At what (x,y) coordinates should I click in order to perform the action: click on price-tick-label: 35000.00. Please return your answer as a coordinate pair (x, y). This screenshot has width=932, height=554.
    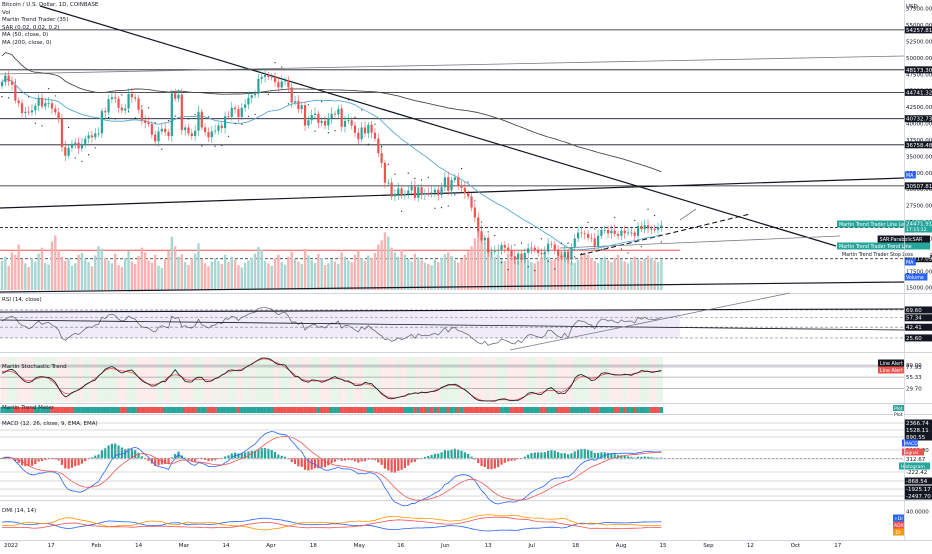
    Looking at the image, I should click on (919, 157).